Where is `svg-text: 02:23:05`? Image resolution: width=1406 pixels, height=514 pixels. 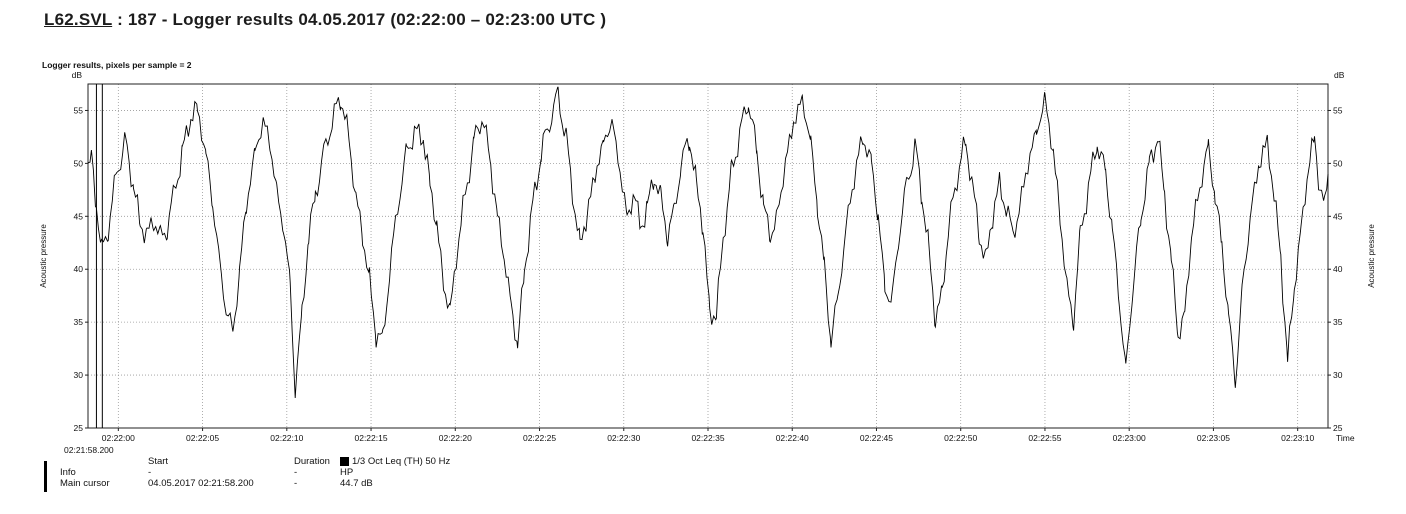
svg-text: 02:23:05 is located at coordinates (1213, 438).